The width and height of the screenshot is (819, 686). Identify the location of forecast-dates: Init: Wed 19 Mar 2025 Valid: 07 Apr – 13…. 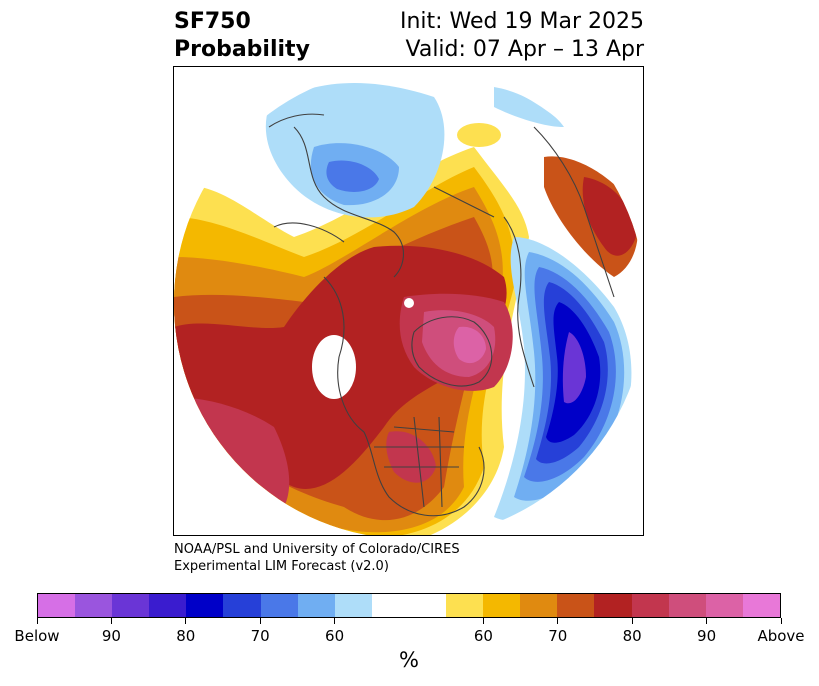
(522, 36).